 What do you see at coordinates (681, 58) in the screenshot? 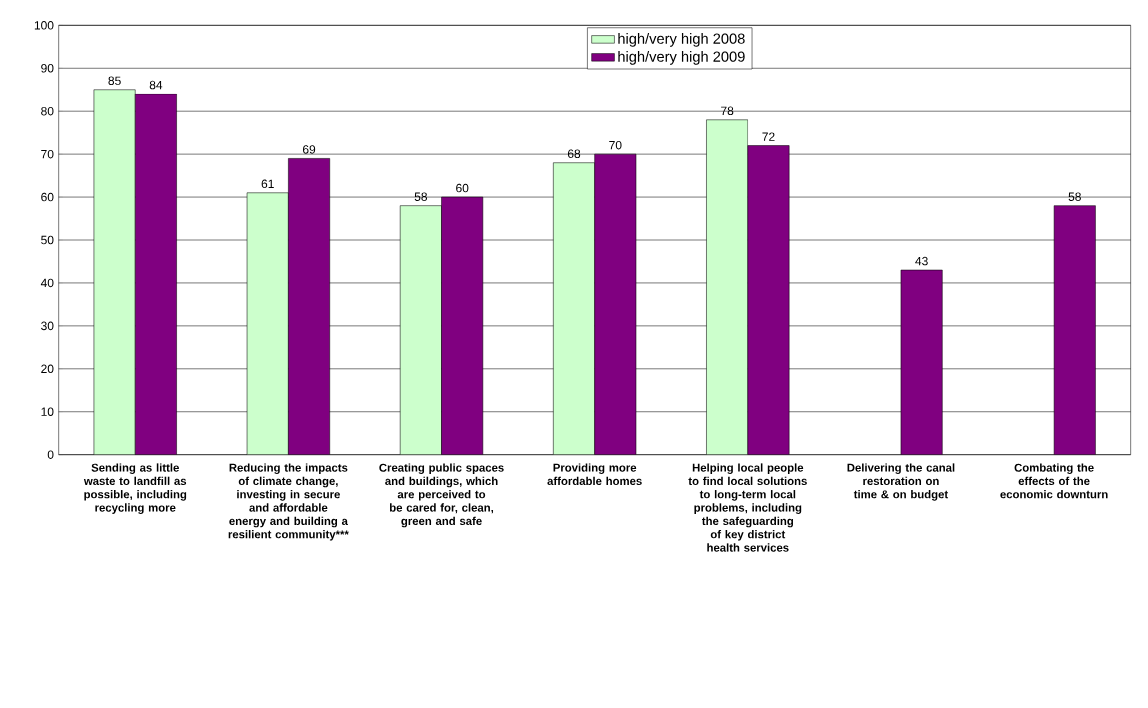
I see `legend-label: high/very high 2009` at bounding box center [681, 58].